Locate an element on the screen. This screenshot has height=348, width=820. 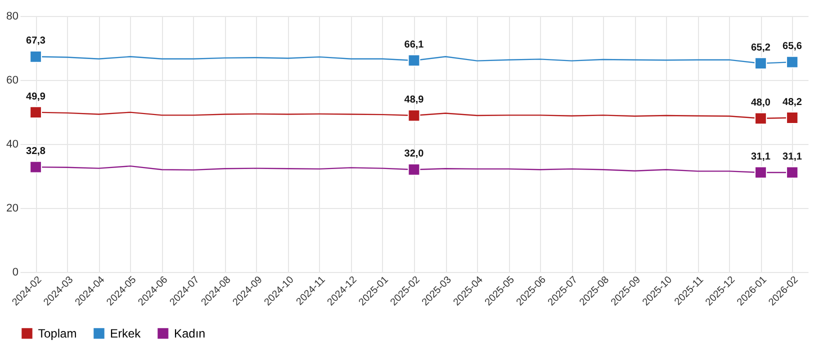
y-tick-label: 20 is located at coordinates (12, 208).